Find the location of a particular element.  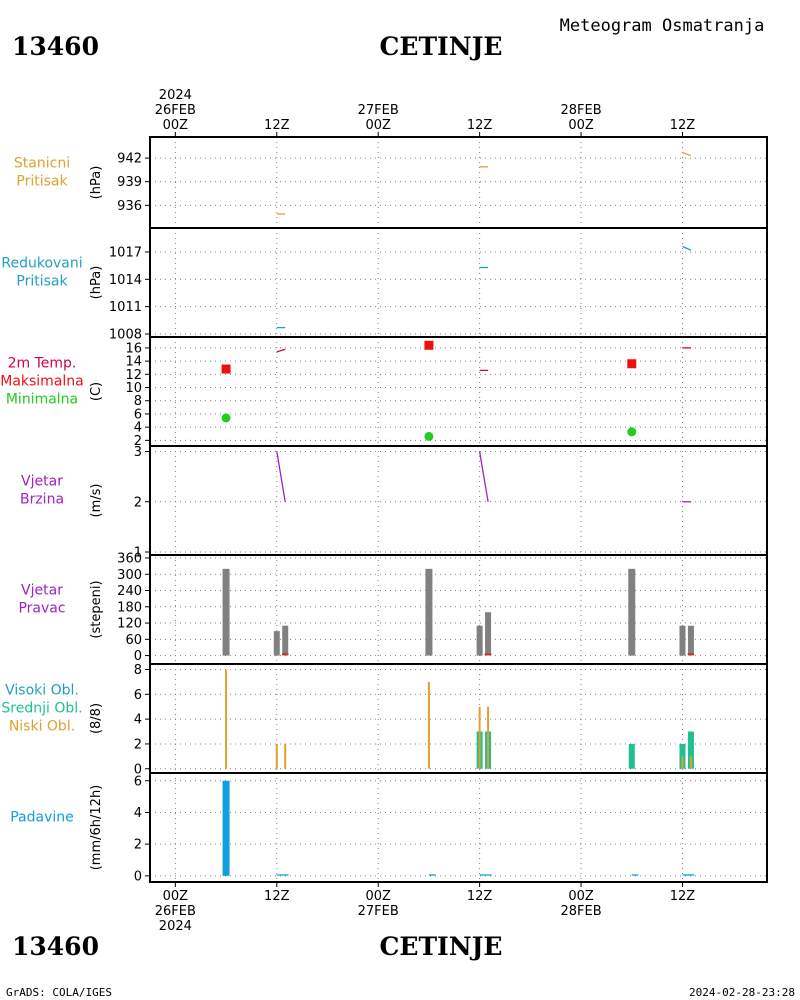

unit-label: (mm/6h/12h) is located at coordinates (96, 828).